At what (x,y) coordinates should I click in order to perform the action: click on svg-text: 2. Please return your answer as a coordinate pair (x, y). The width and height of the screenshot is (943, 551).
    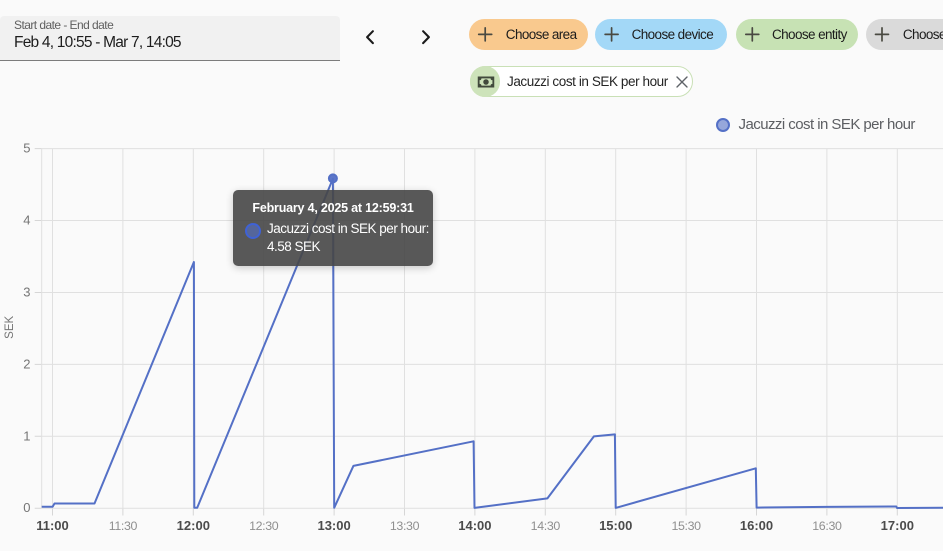
    Looking at the image, I should click on (26, 363).